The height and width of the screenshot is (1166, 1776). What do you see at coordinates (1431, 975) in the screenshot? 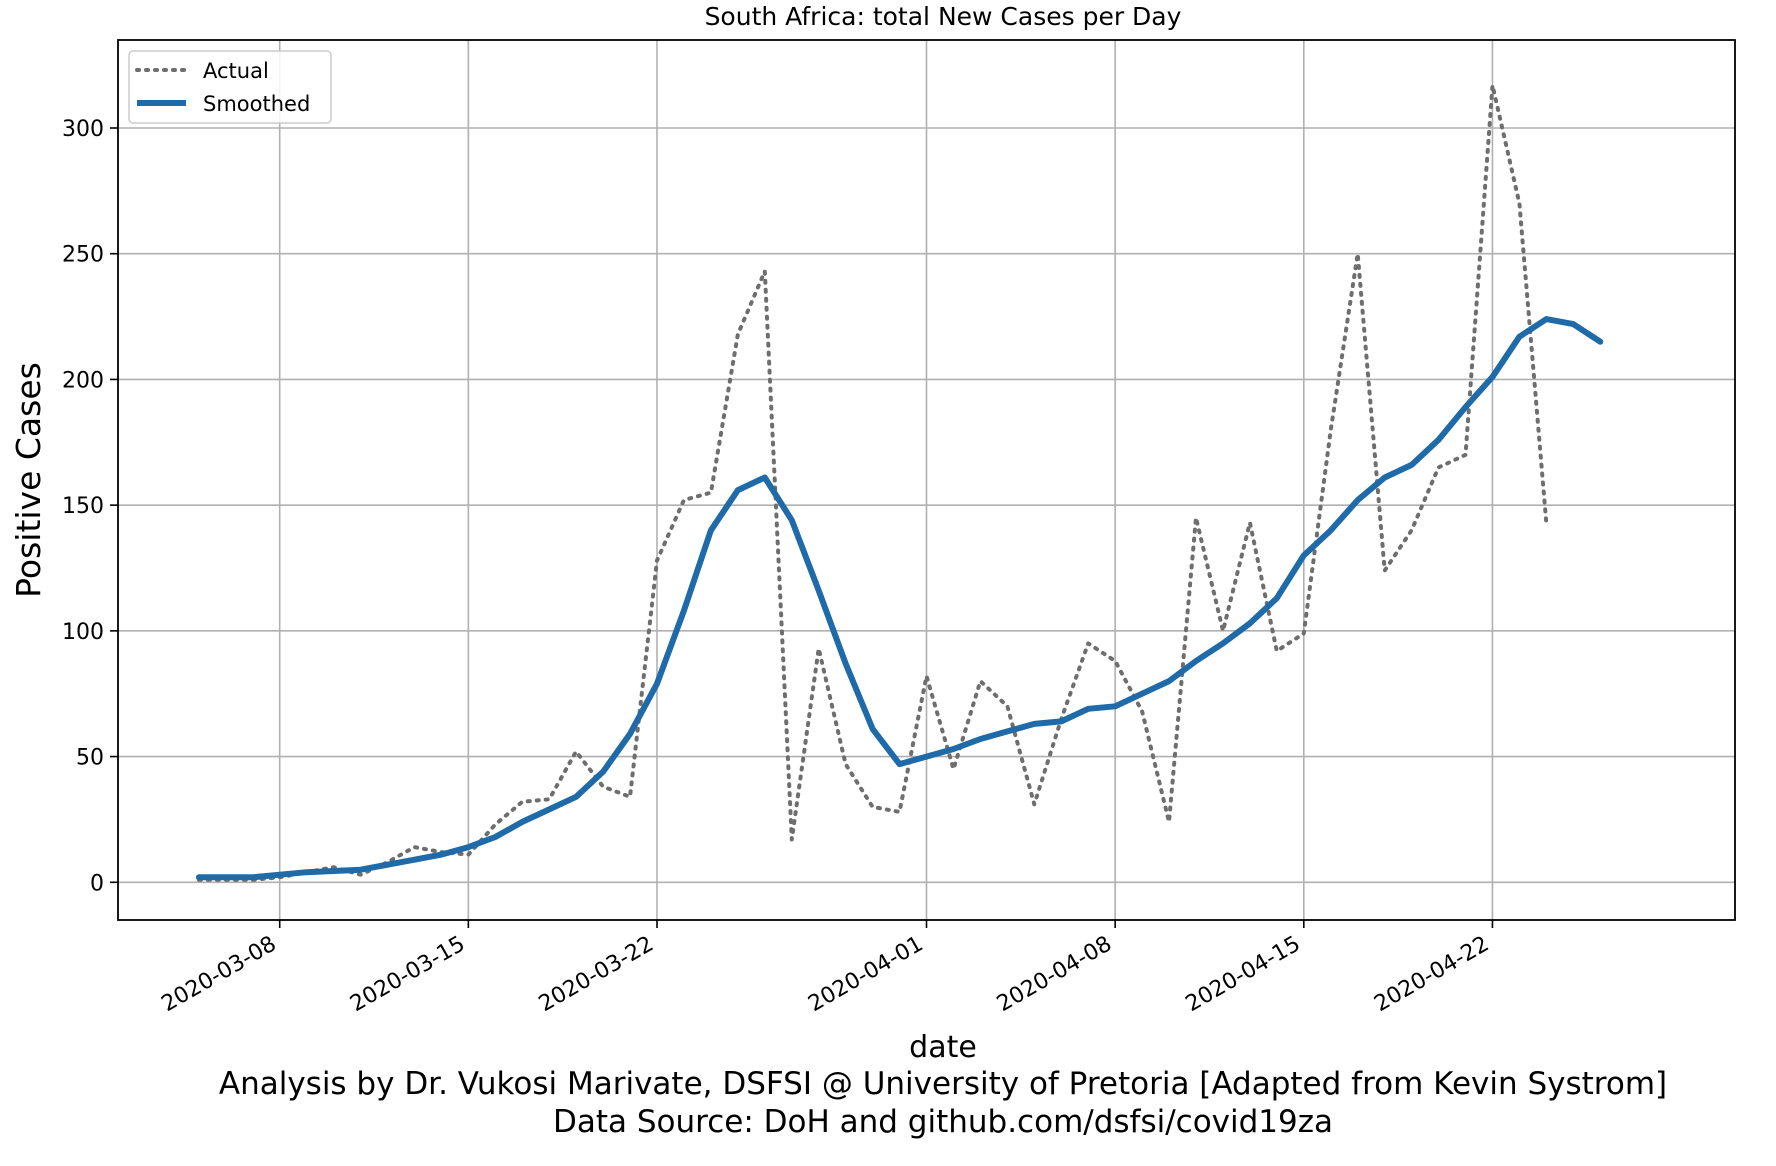
I see `x-tick-label: 2020-04-22` at bounding box center [1431, 975].